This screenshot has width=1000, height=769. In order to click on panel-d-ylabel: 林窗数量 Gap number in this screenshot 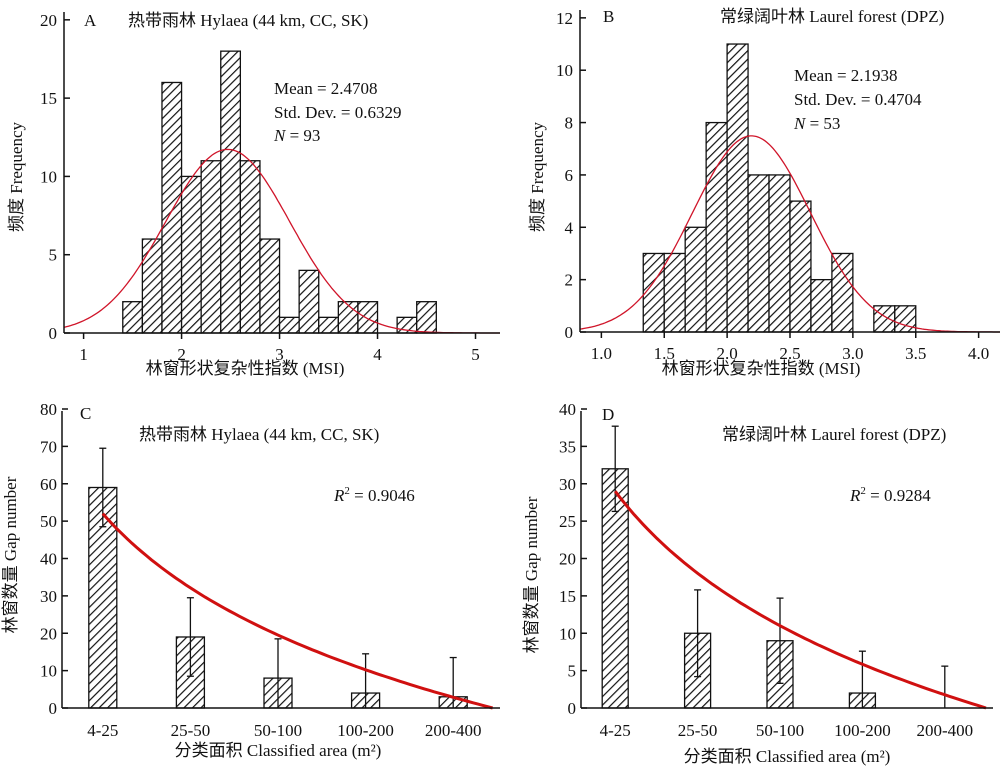, I will do `click(531, 574)`.